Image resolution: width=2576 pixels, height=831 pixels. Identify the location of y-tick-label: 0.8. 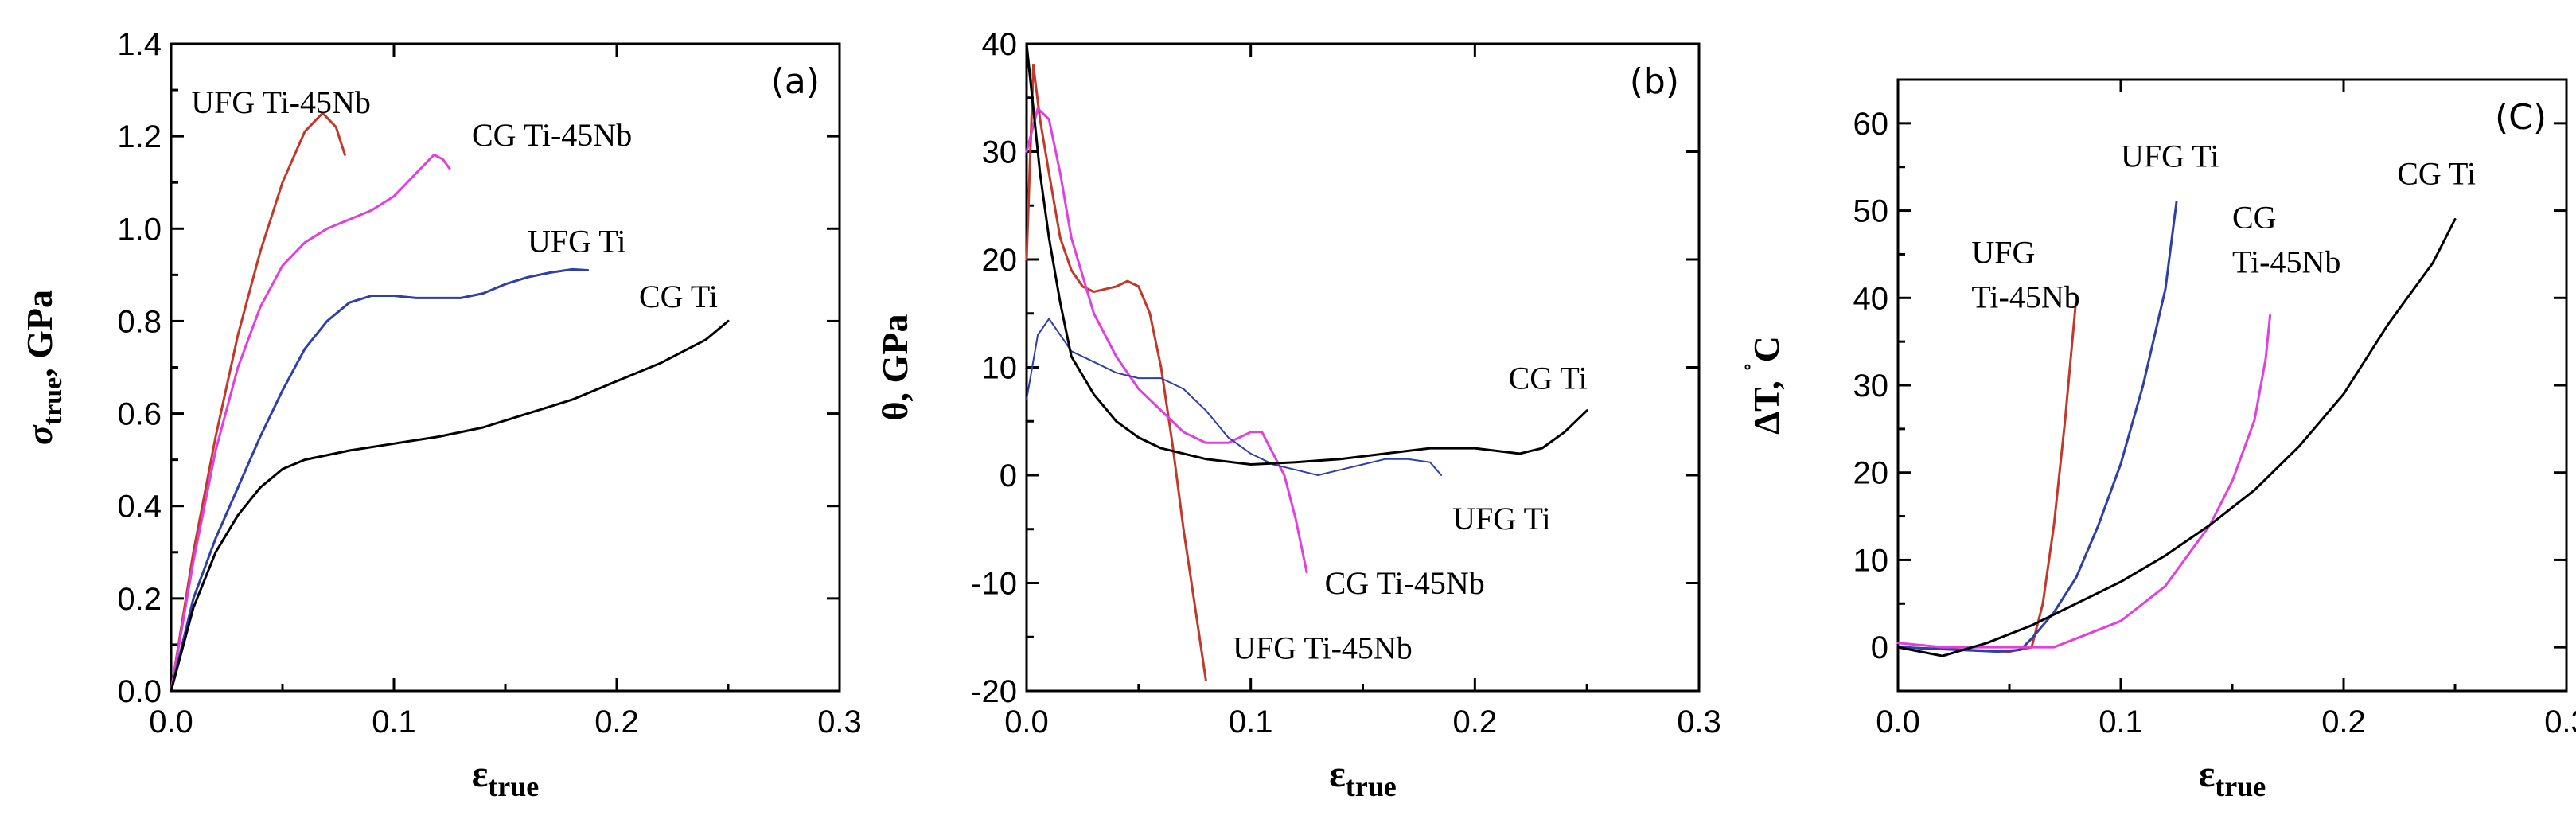
(139, 322).